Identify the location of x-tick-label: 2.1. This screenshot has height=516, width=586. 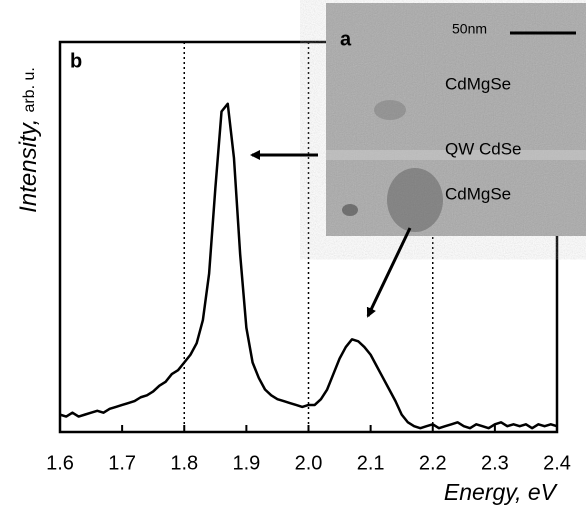
(371, 463).